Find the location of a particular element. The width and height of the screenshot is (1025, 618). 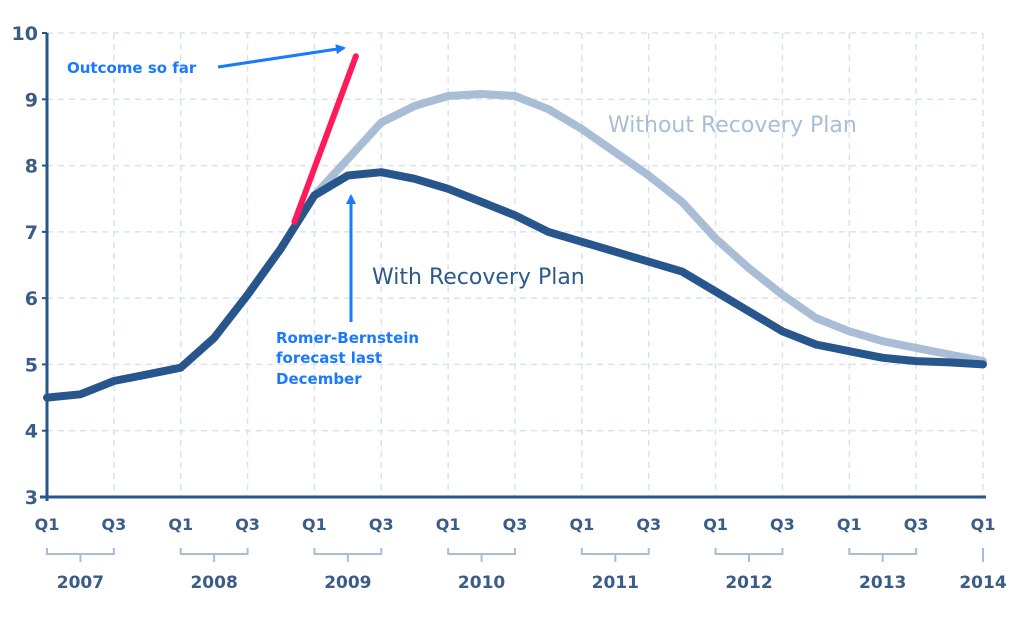

y-tick-label: 5 is located at coordinates (31, 365).